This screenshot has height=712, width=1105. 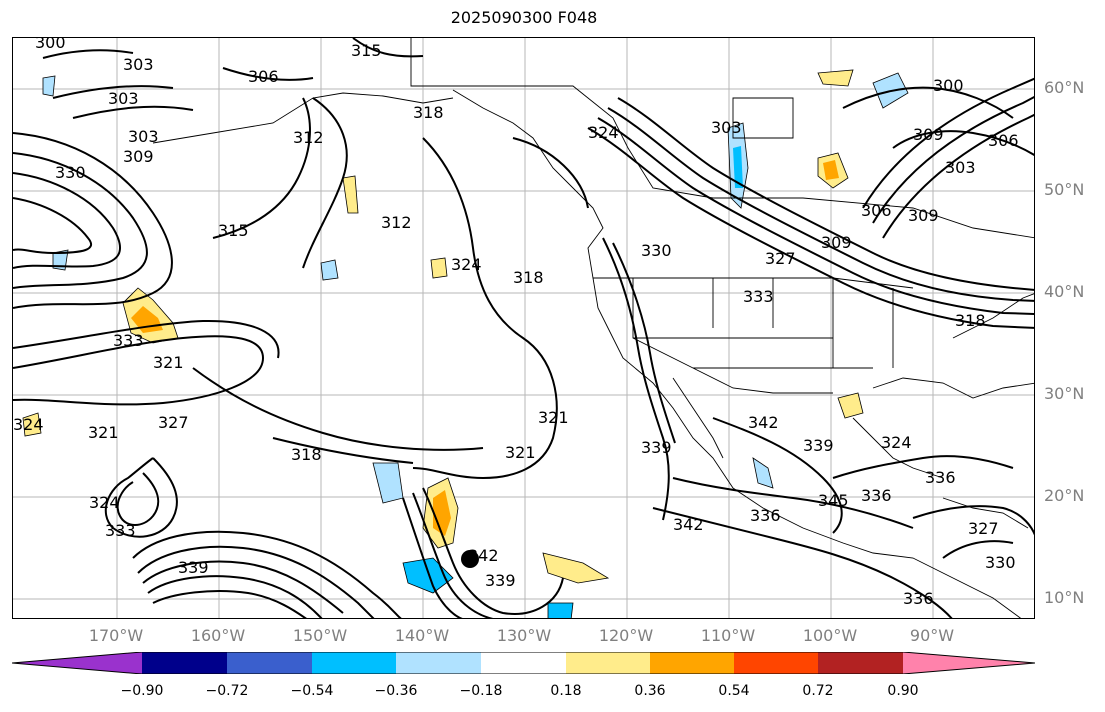 What do you see at coordinates (227, 691) in the screenshot?
I see `colorbar-tick: −0.72` at bounding box center [227, 691].